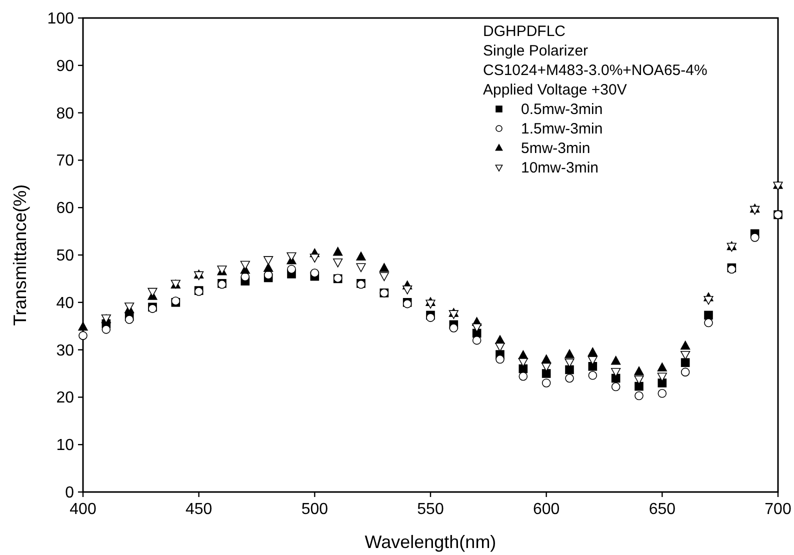  Describe the element at coordinates (65, 161) in the screenshot. I see `y-tick-label: 70` at that location.